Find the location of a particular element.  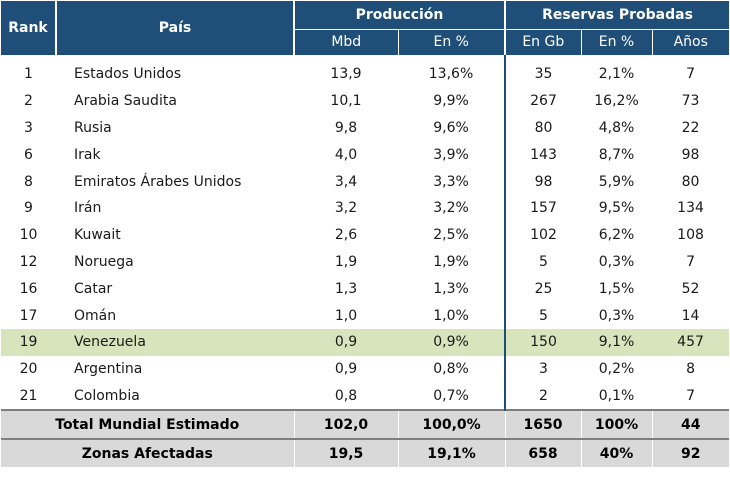

gb-cell: 157 is located at coordinates (543, 208).